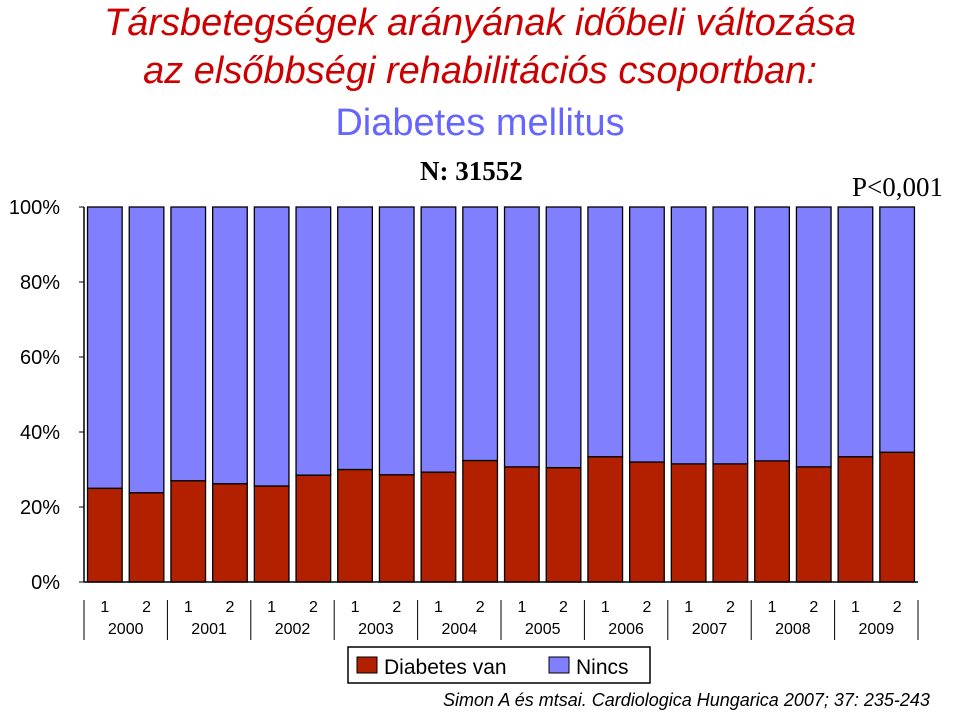 This screenshot has width=960, height=713. Describe the element at coordinates (460, 629) in the screenshot. I see `year-label: 2004` at that location.